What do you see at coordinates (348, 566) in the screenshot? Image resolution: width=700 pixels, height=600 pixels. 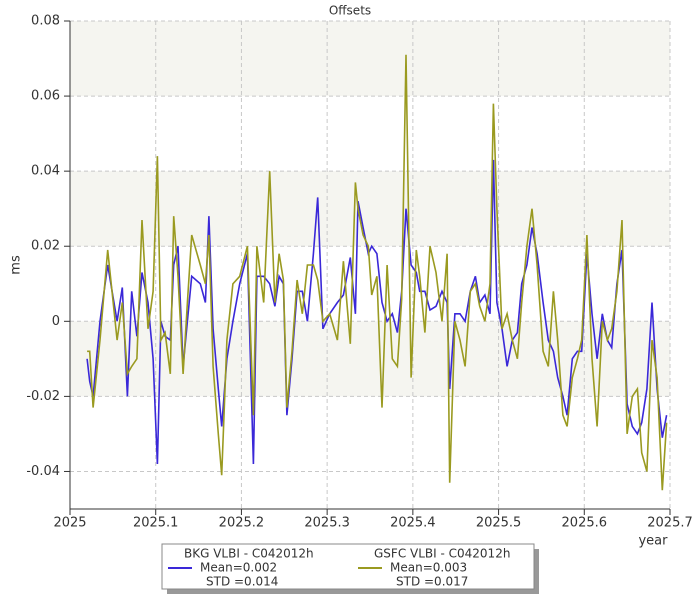 I see `legend` at bounding box center [348, 566].